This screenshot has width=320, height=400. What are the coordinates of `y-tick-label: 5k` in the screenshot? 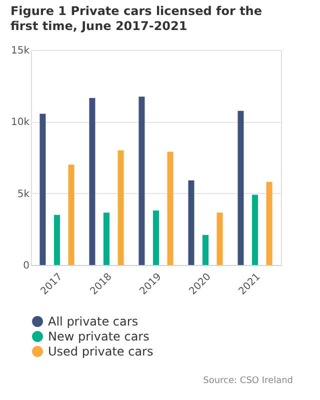 It's located at (23, 194).